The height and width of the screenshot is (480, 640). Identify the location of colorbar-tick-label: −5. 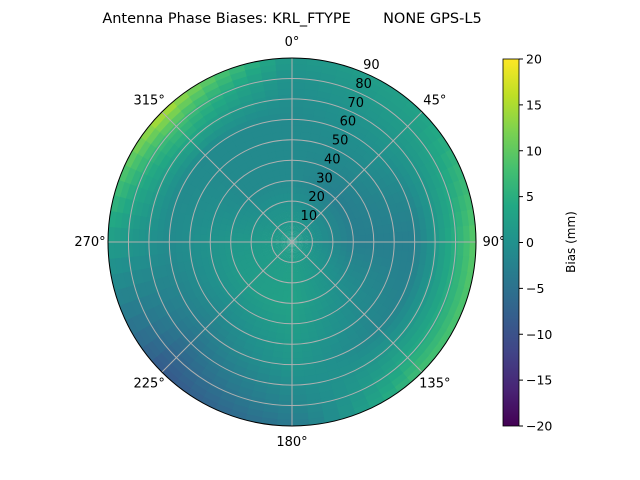
(535, 288).